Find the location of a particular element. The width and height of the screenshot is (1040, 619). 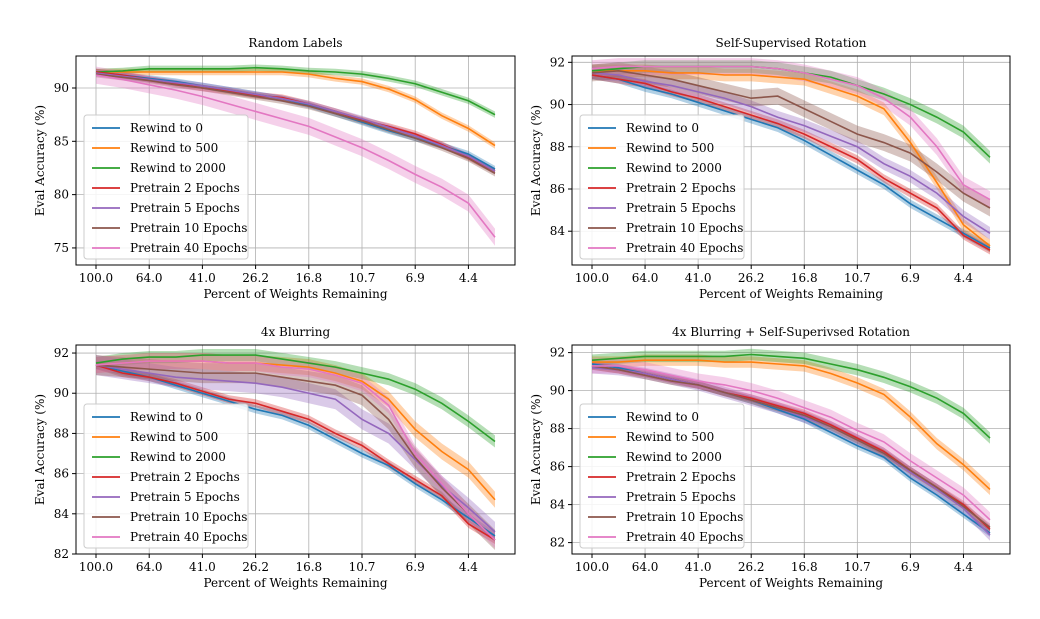

x-axis-label: Percent of Weights Remaining is located at coordinates (791, 583).